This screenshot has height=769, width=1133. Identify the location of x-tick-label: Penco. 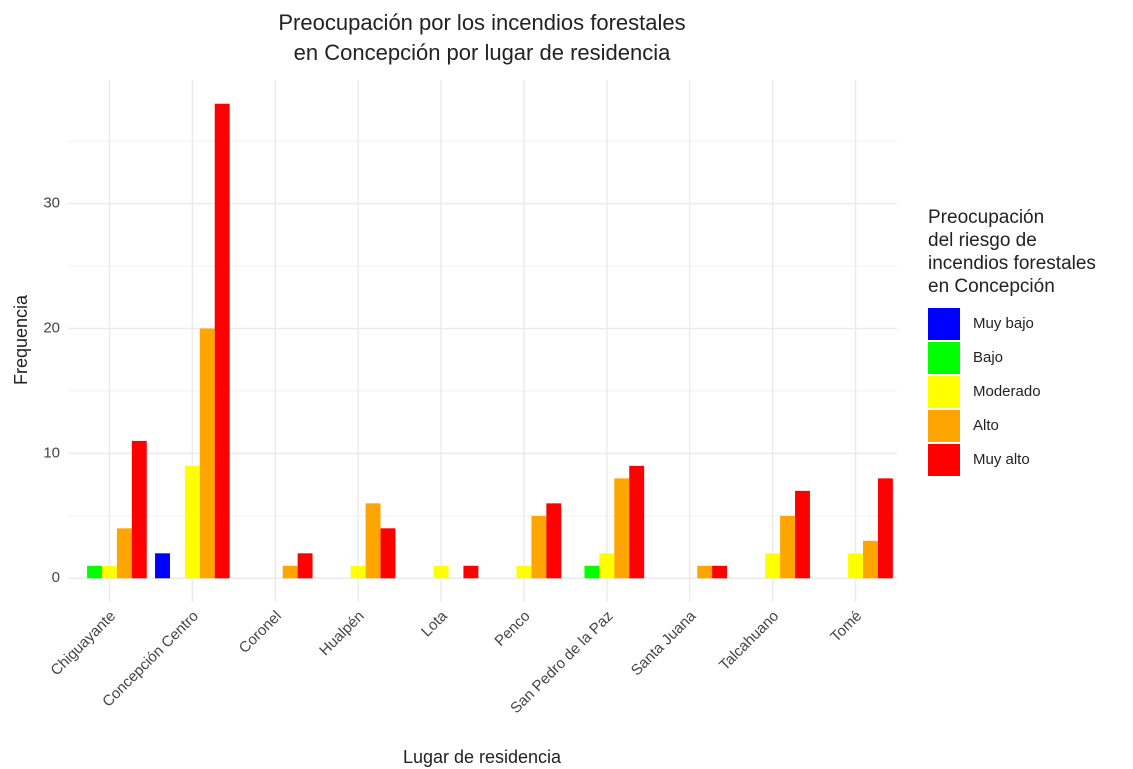
(512, 629).